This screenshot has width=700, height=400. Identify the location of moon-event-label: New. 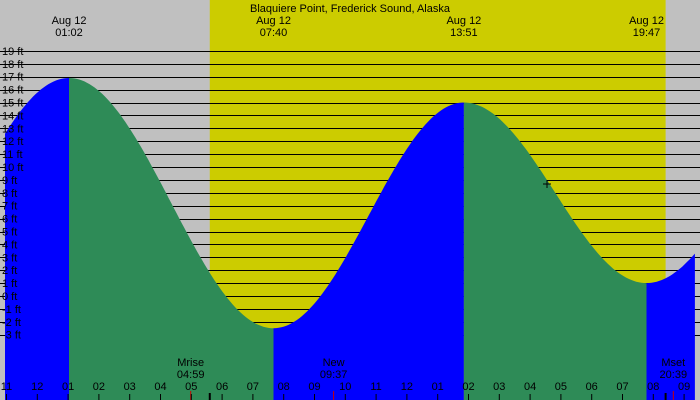
(334, 363).